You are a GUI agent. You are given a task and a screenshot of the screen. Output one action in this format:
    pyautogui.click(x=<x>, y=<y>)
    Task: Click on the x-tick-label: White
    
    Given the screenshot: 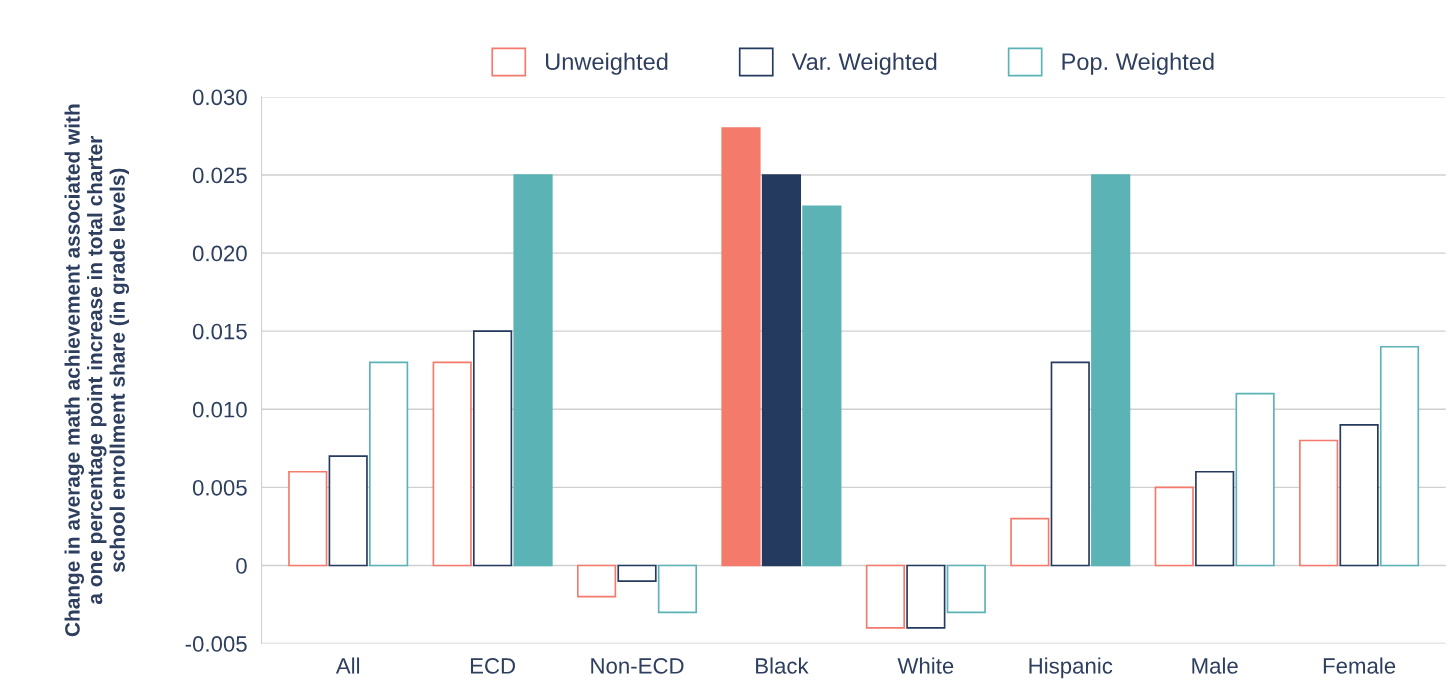 What is the action you would take?
    pyautogui.click(x=925, y=665)
    